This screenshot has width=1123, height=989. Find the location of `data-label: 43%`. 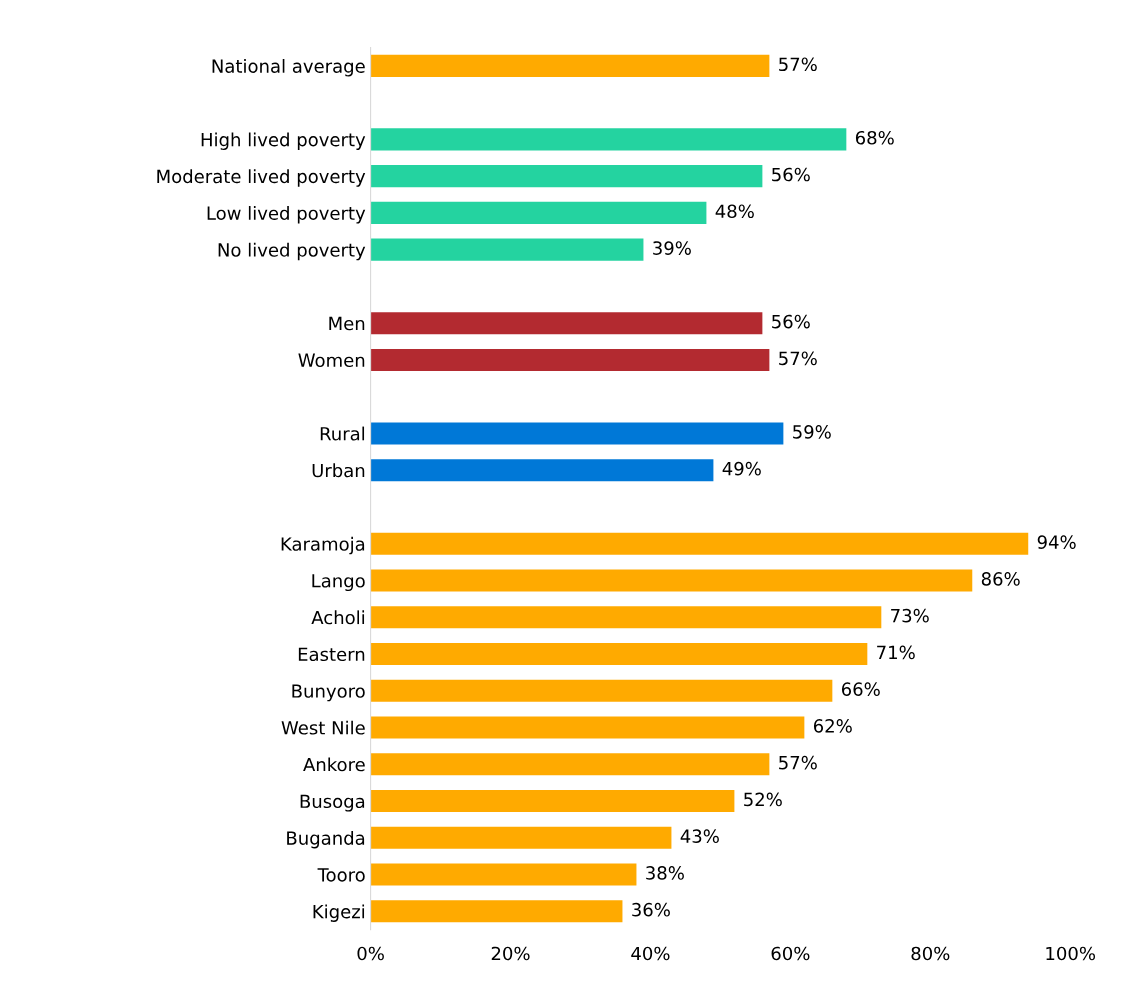

data-label: 43% is located at coordinates (699, 836).